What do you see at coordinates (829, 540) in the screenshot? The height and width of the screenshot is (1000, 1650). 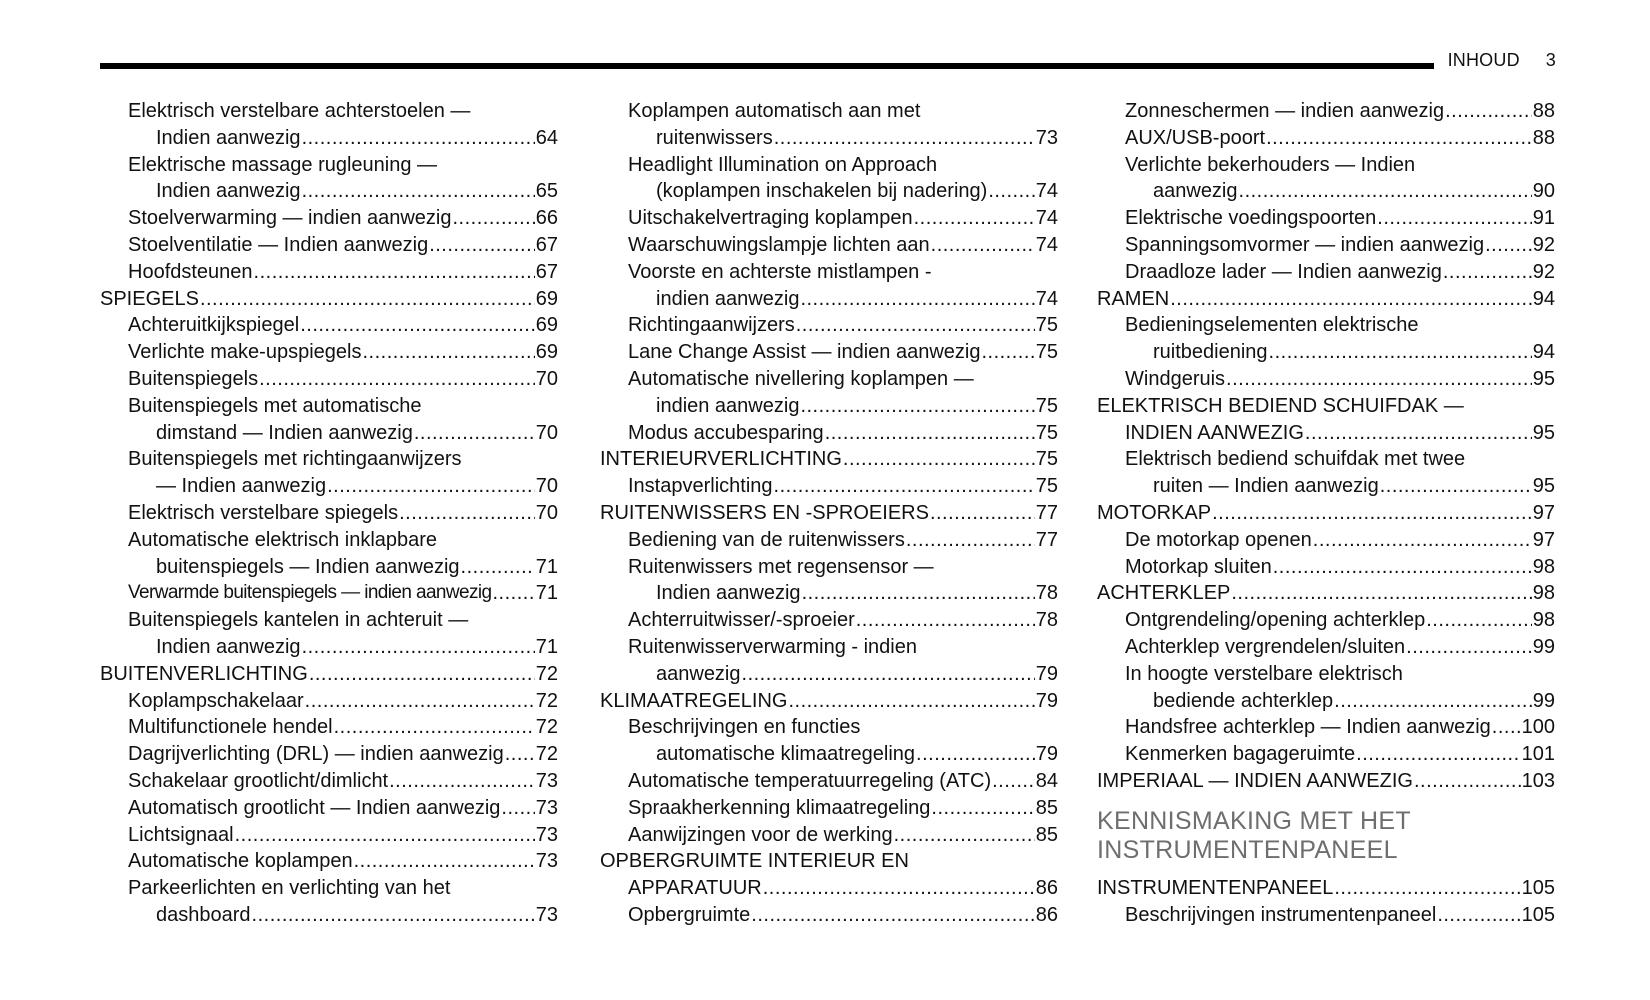 I see `toc-entry: Bediening van de ruitenwissers 77` at bounding box center [829, 540].